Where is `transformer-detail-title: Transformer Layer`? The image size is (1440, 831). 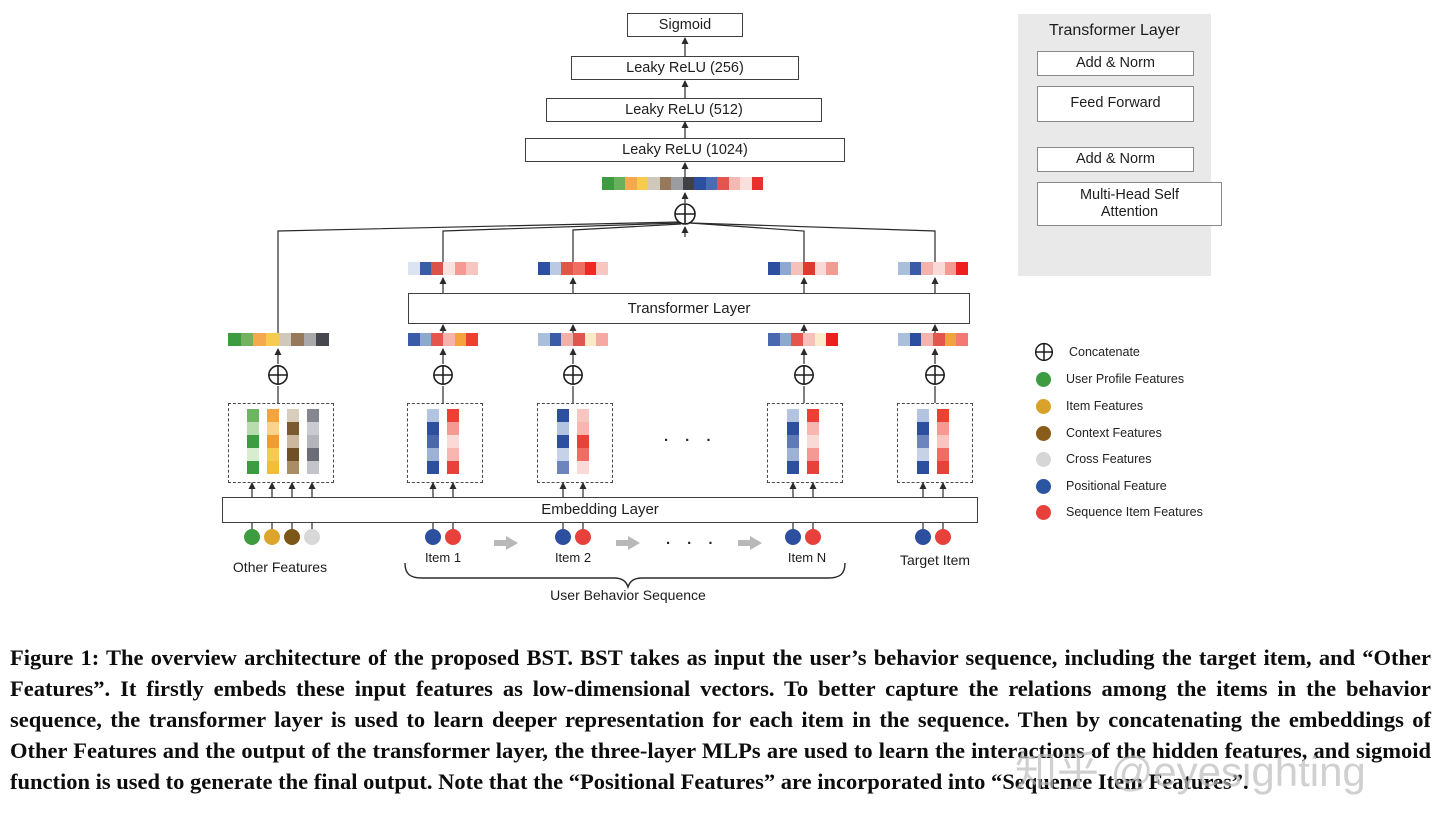 transformer-detail-title: Transformer Layer is located at coordinates (1114, 30).